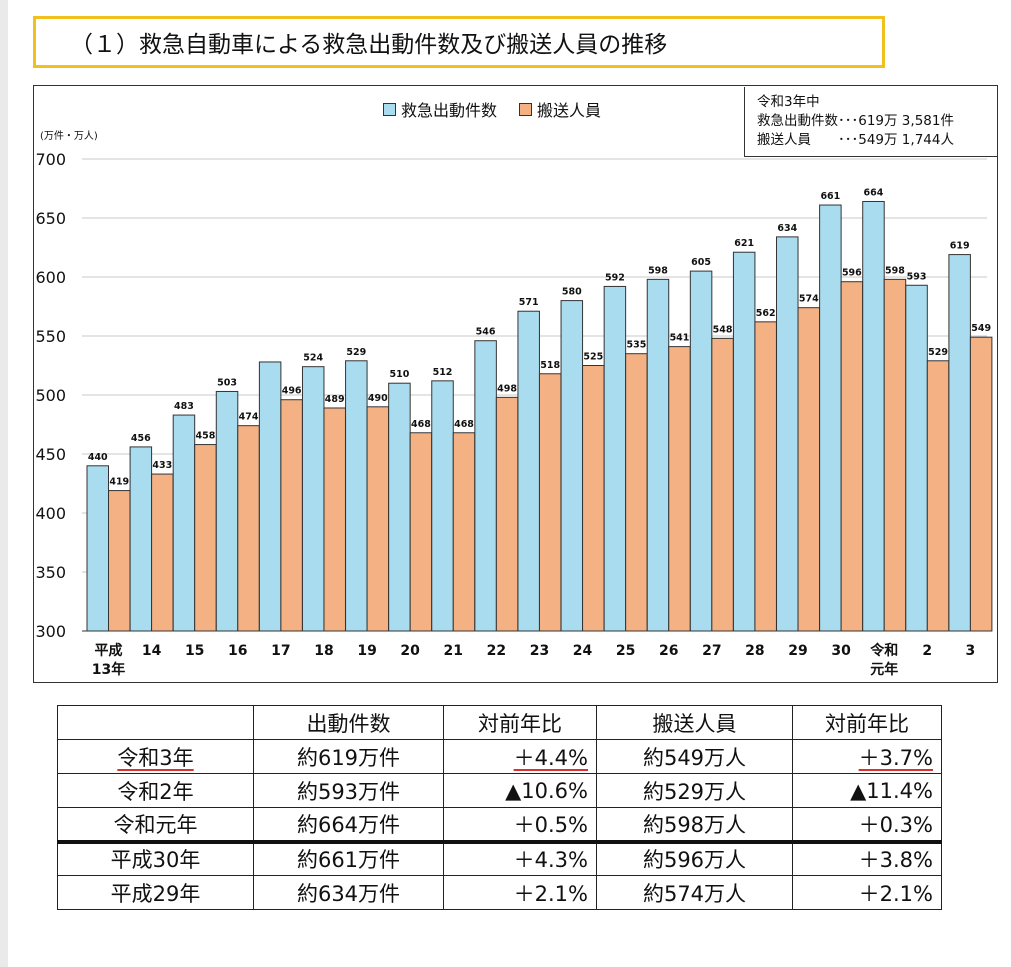  Describe the element at coordinates (348, 790) in the screenshot. I see `table-cell-dispatch: 約593万件` at that location.